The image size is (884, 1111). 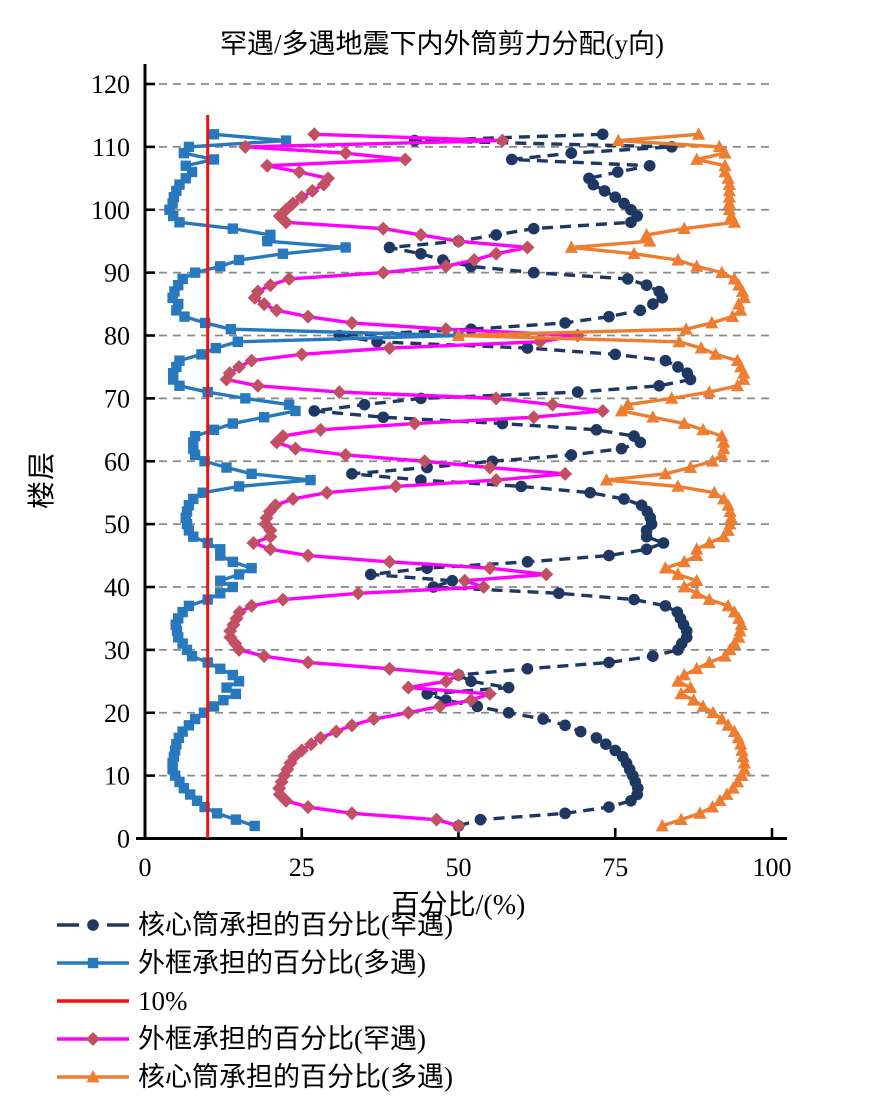 What do you see at coordinates (93, 963) in the screenshot?
I see `legend-sample-frame-frequent` at bounding box center [93, 963].